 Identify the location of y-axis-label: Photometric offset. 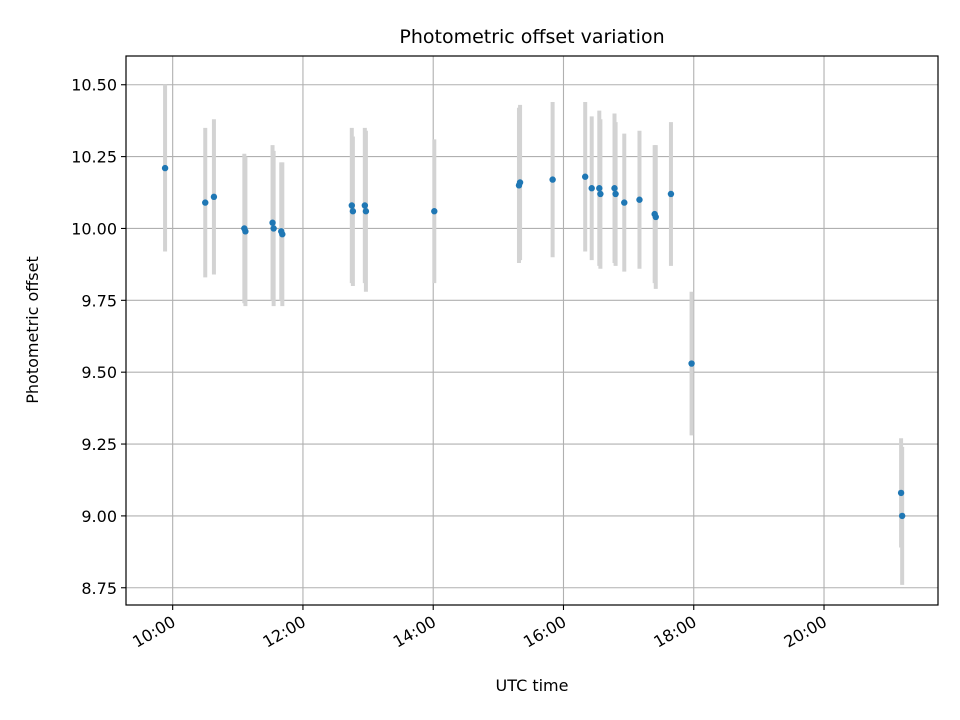
(32, 330).